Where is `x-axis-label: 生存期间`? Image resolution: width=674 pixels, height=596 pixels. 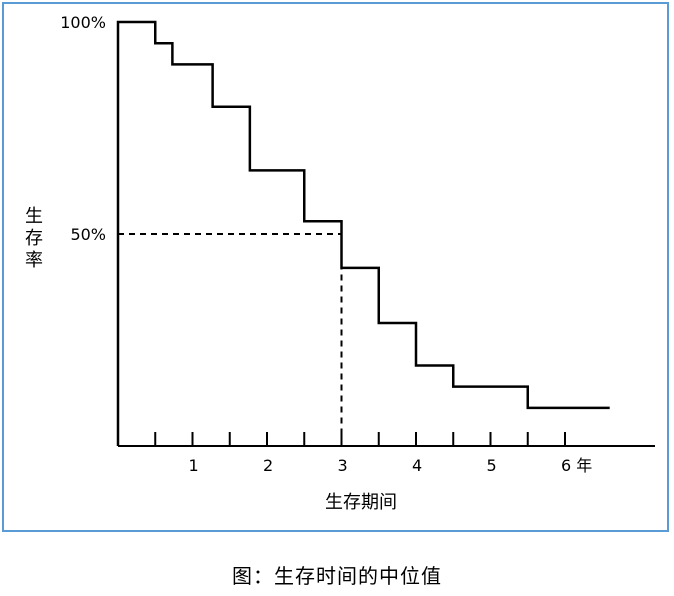
x-axis-label: 生存期间 is located at coordinates (361, 502).